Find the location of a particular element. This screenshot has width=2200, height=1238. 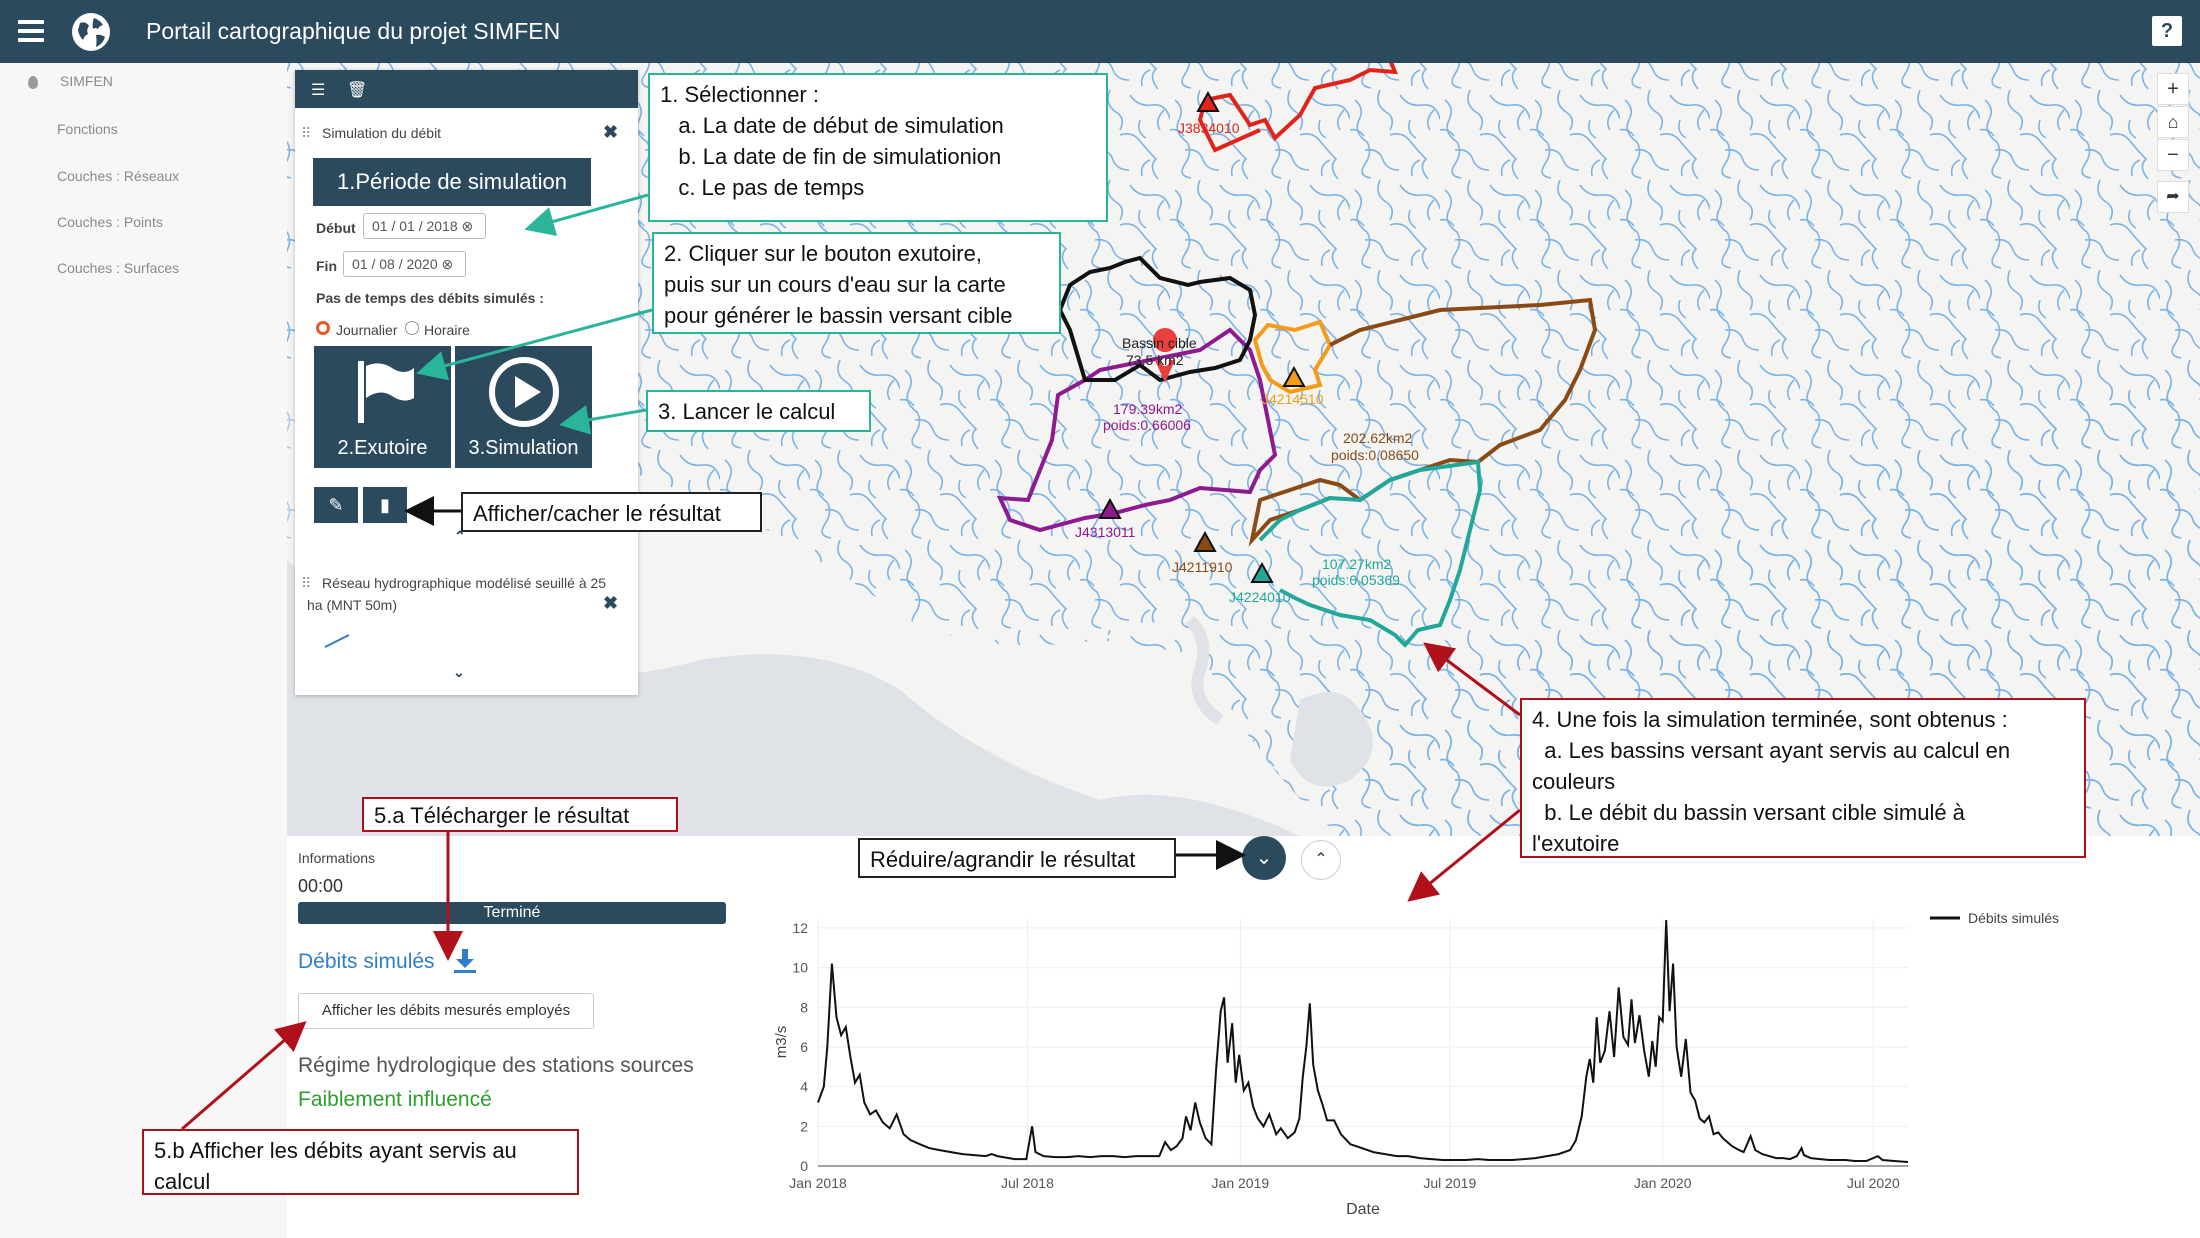

callout-5a: 5.a Télécharger le résultat is located at coordinates (520, 814).